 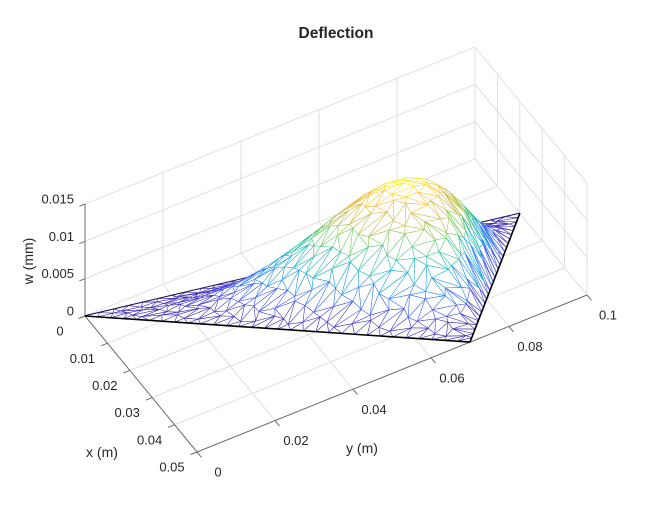 What do you see at coordinates (61, 236) in the screenshot?
I see `z-tick-label: 0.01` at bounding box center [61, 236].